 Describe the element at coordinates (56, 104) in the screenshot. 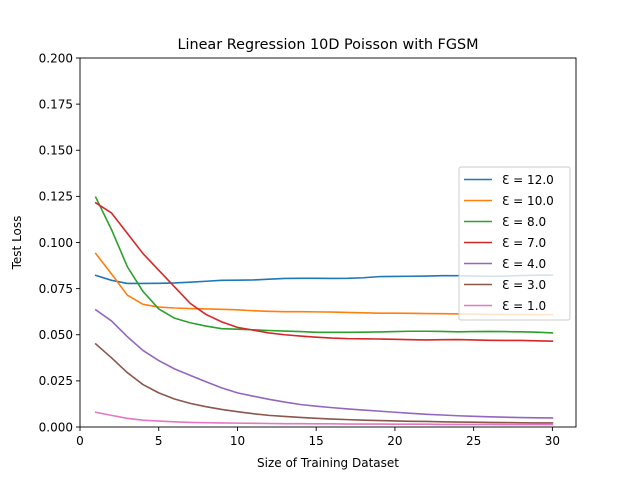

I see `y-tick-label: 0.175` at that location.